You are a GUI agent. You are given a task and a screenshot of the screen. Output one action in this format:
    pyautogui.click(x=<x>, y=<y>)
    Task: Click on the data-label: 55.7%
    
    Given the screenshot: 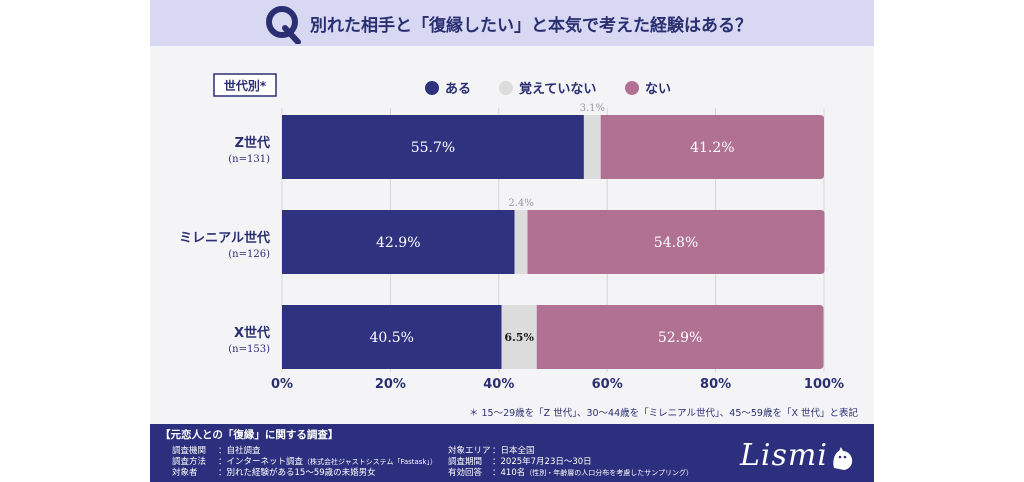 What is the action you would take?
    pyautogui.click(x=433, y=148)
    